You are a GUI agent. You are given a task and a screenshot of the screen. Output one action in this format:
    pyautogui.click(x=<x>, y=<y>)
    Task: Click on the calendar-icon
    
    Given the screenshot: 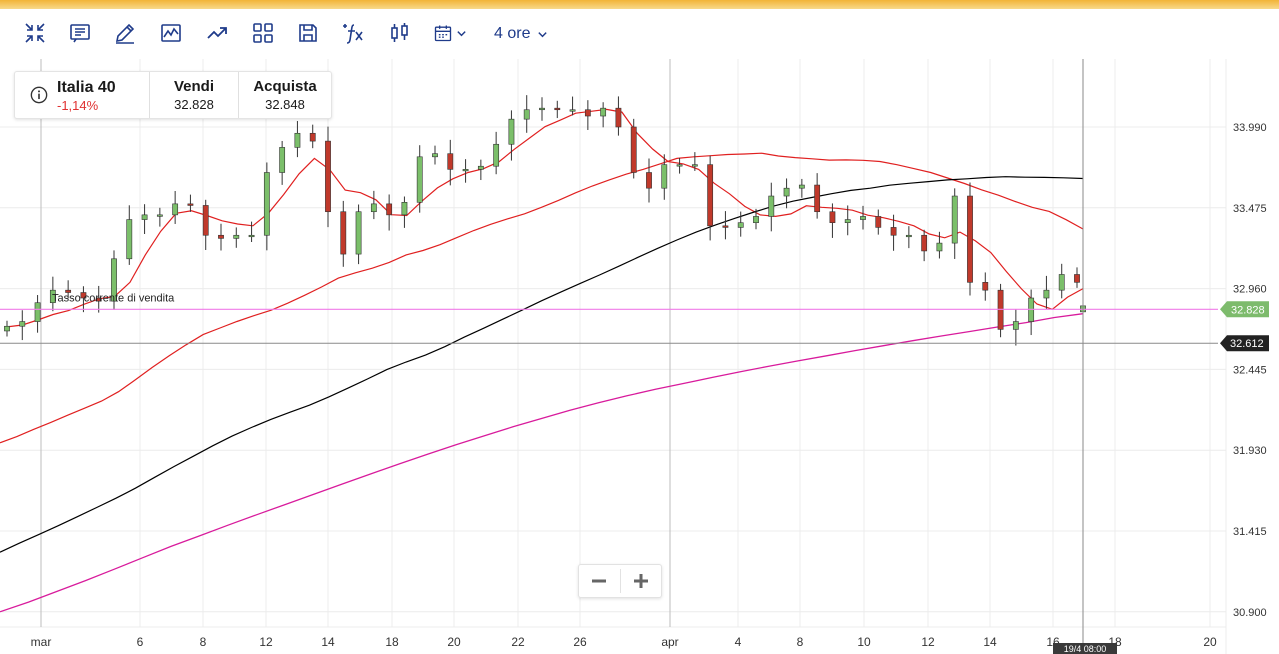 What is the action you would take?
    pyautogui.click(x=450, y=33)
    